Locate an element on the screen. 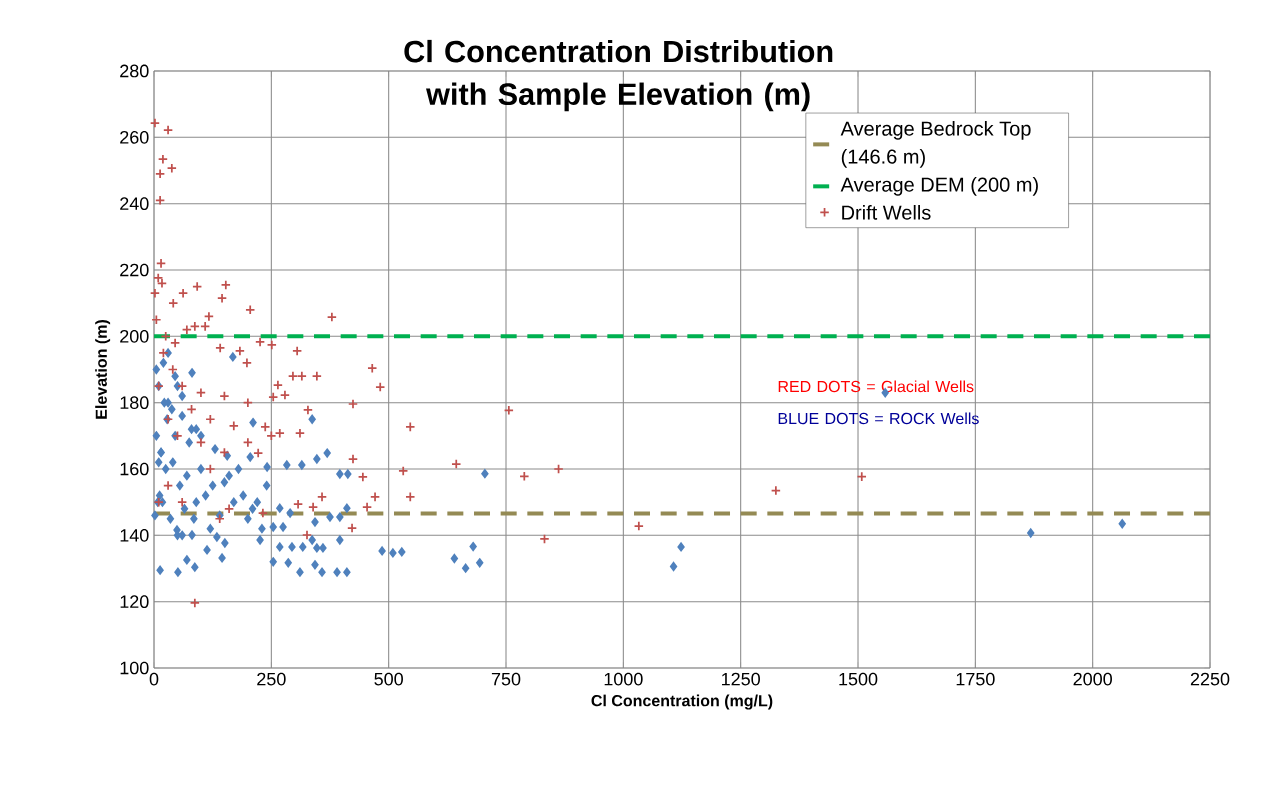 The image size is (1264, 786). x-tick-label: 0 is located at coordinates (154, 679).